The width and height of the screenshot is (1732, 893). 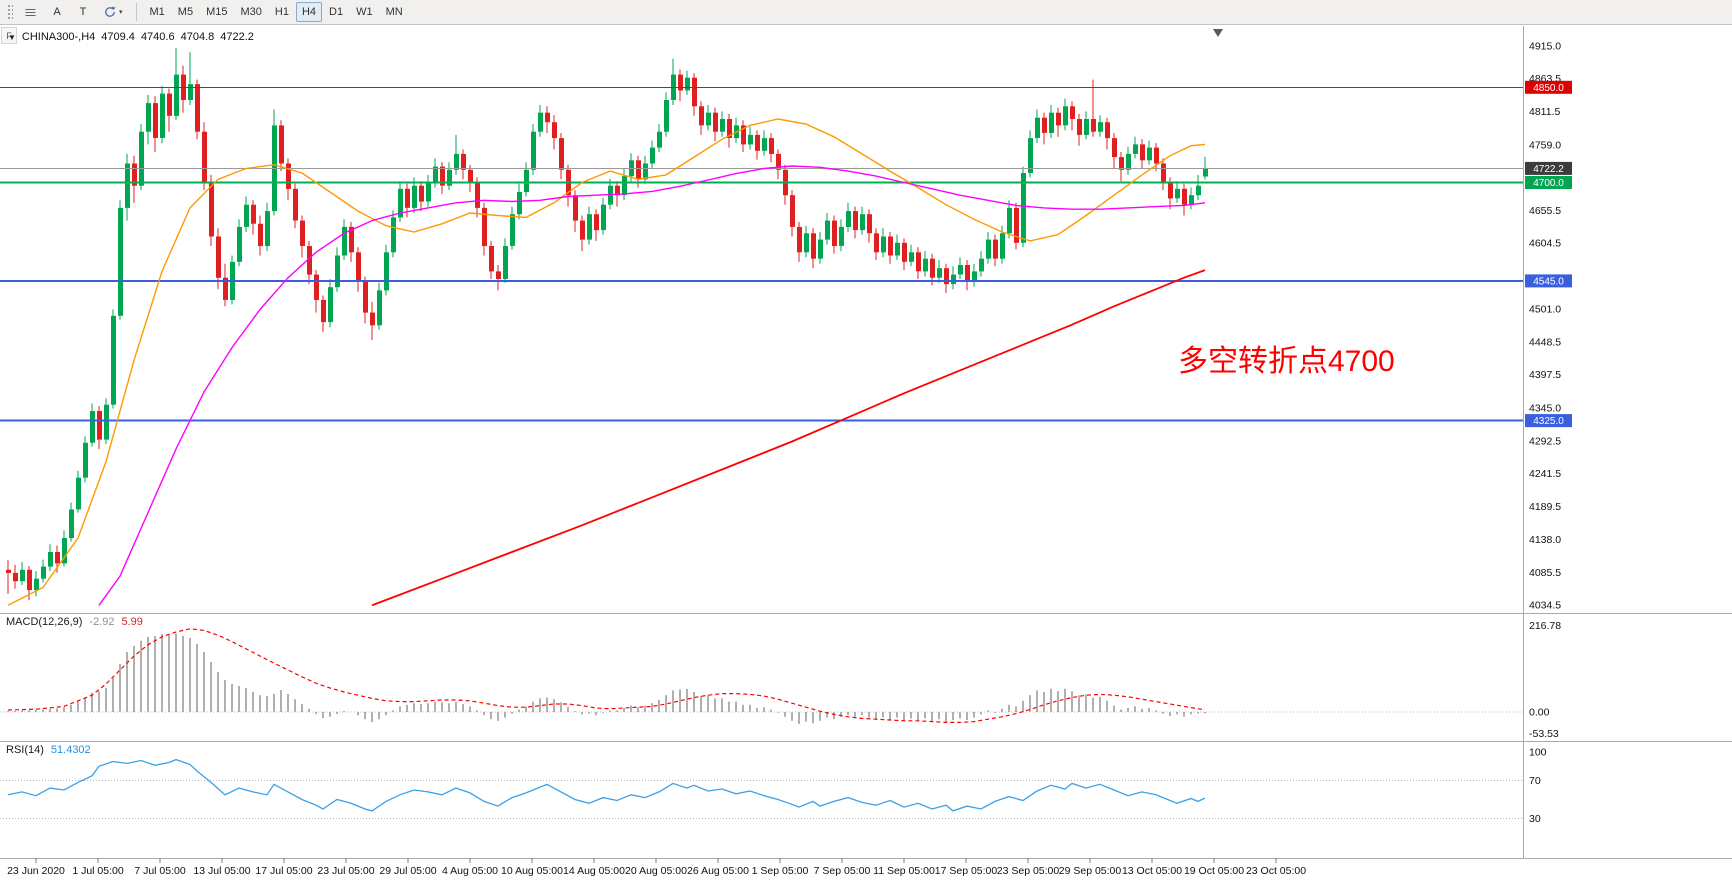 I want to click on price-tick-label: 4915.0, so click(x=1545, y=47).